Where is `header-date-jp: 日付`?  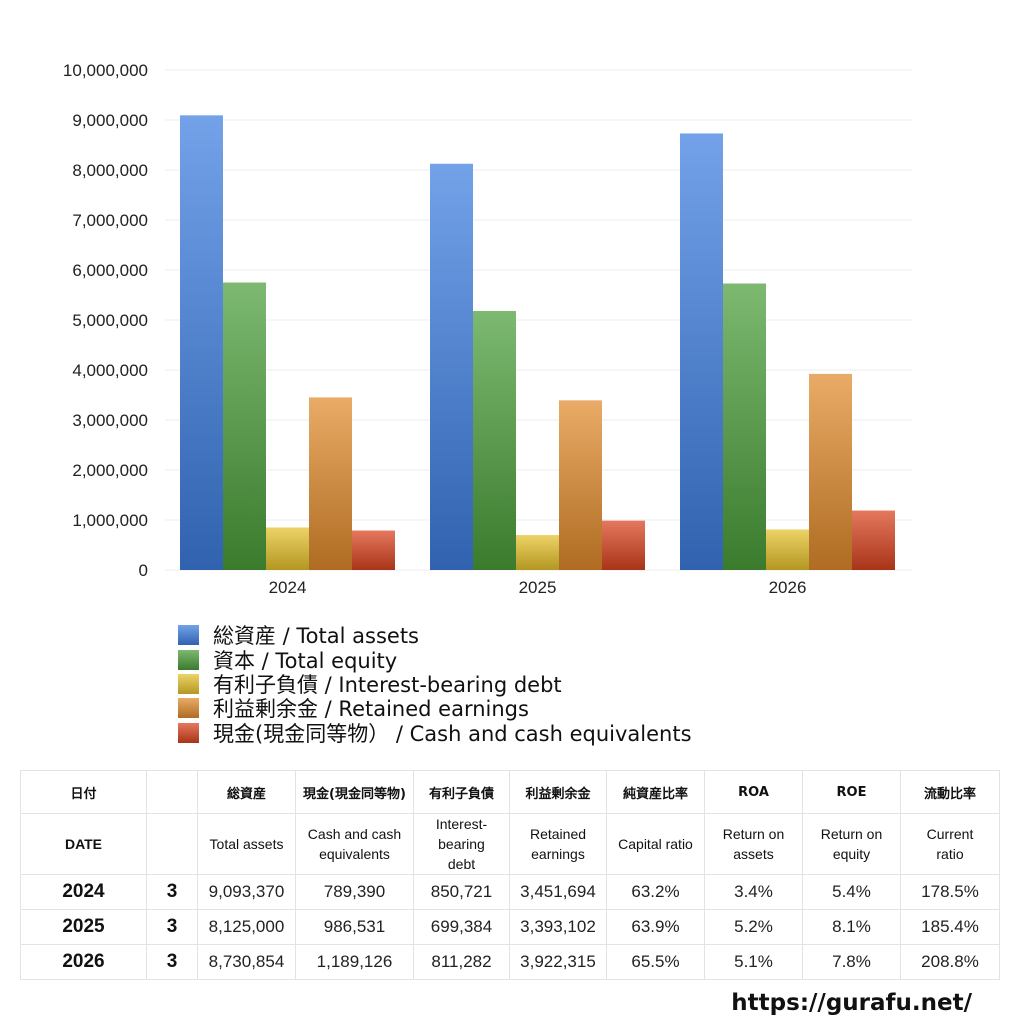
header-date-jp: 日付 is located at coordinates (83, 792).